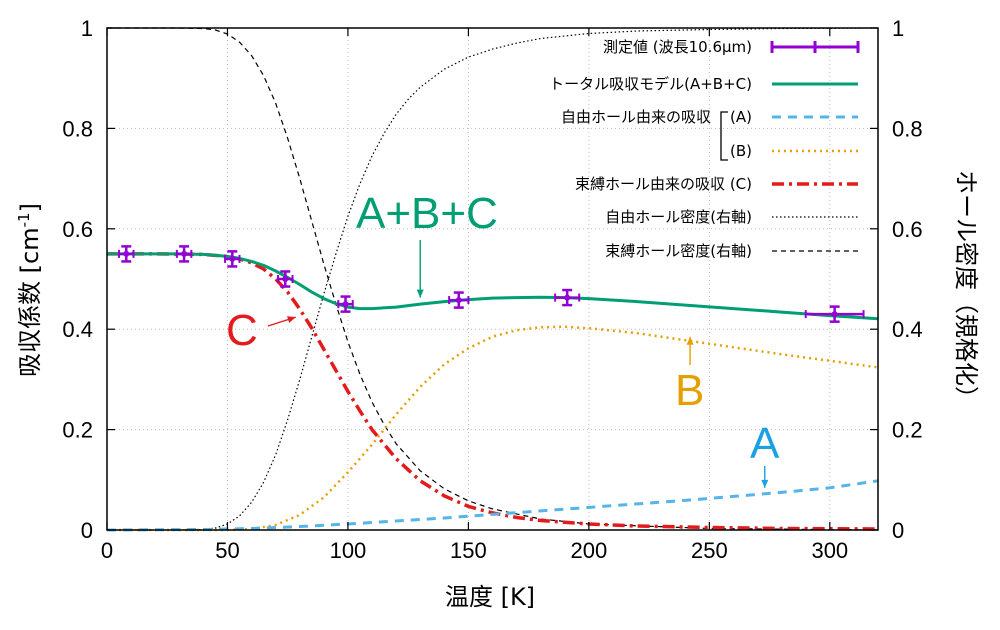 This screenshot has height=630, width=1000. Describe the element at coordinates (87, 28) in the screenshot. I see `y-tick-label: 1` at that location.